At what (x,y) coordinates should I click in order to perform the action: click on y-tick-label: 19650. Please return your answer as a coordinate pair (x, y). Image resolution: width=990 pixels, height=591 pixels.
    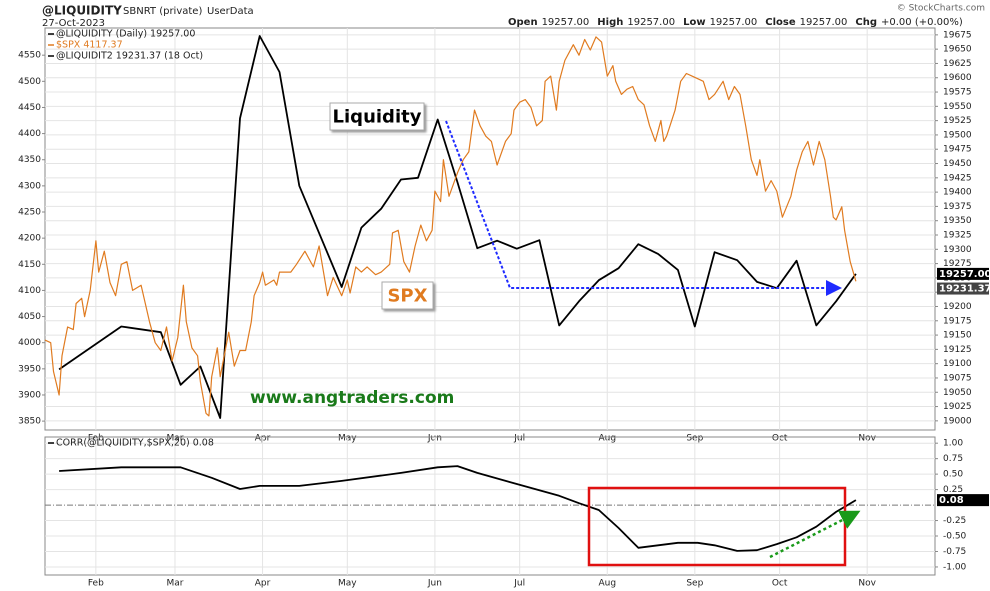
    Looking at the image, I should click on (957, 50).